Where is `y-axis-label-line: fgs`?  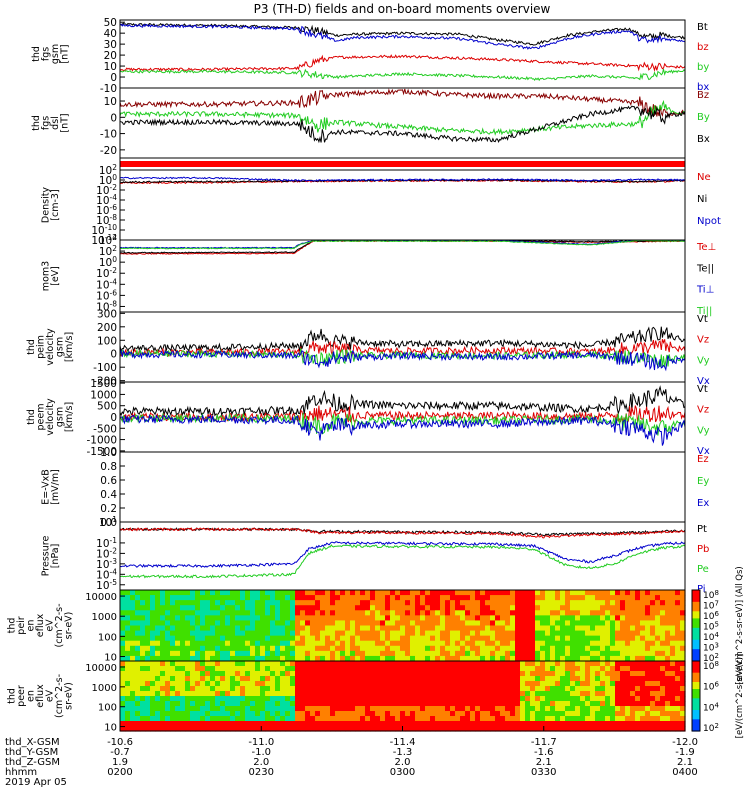
y-axis-label-line: fgs is located at coordinates (45, 54).